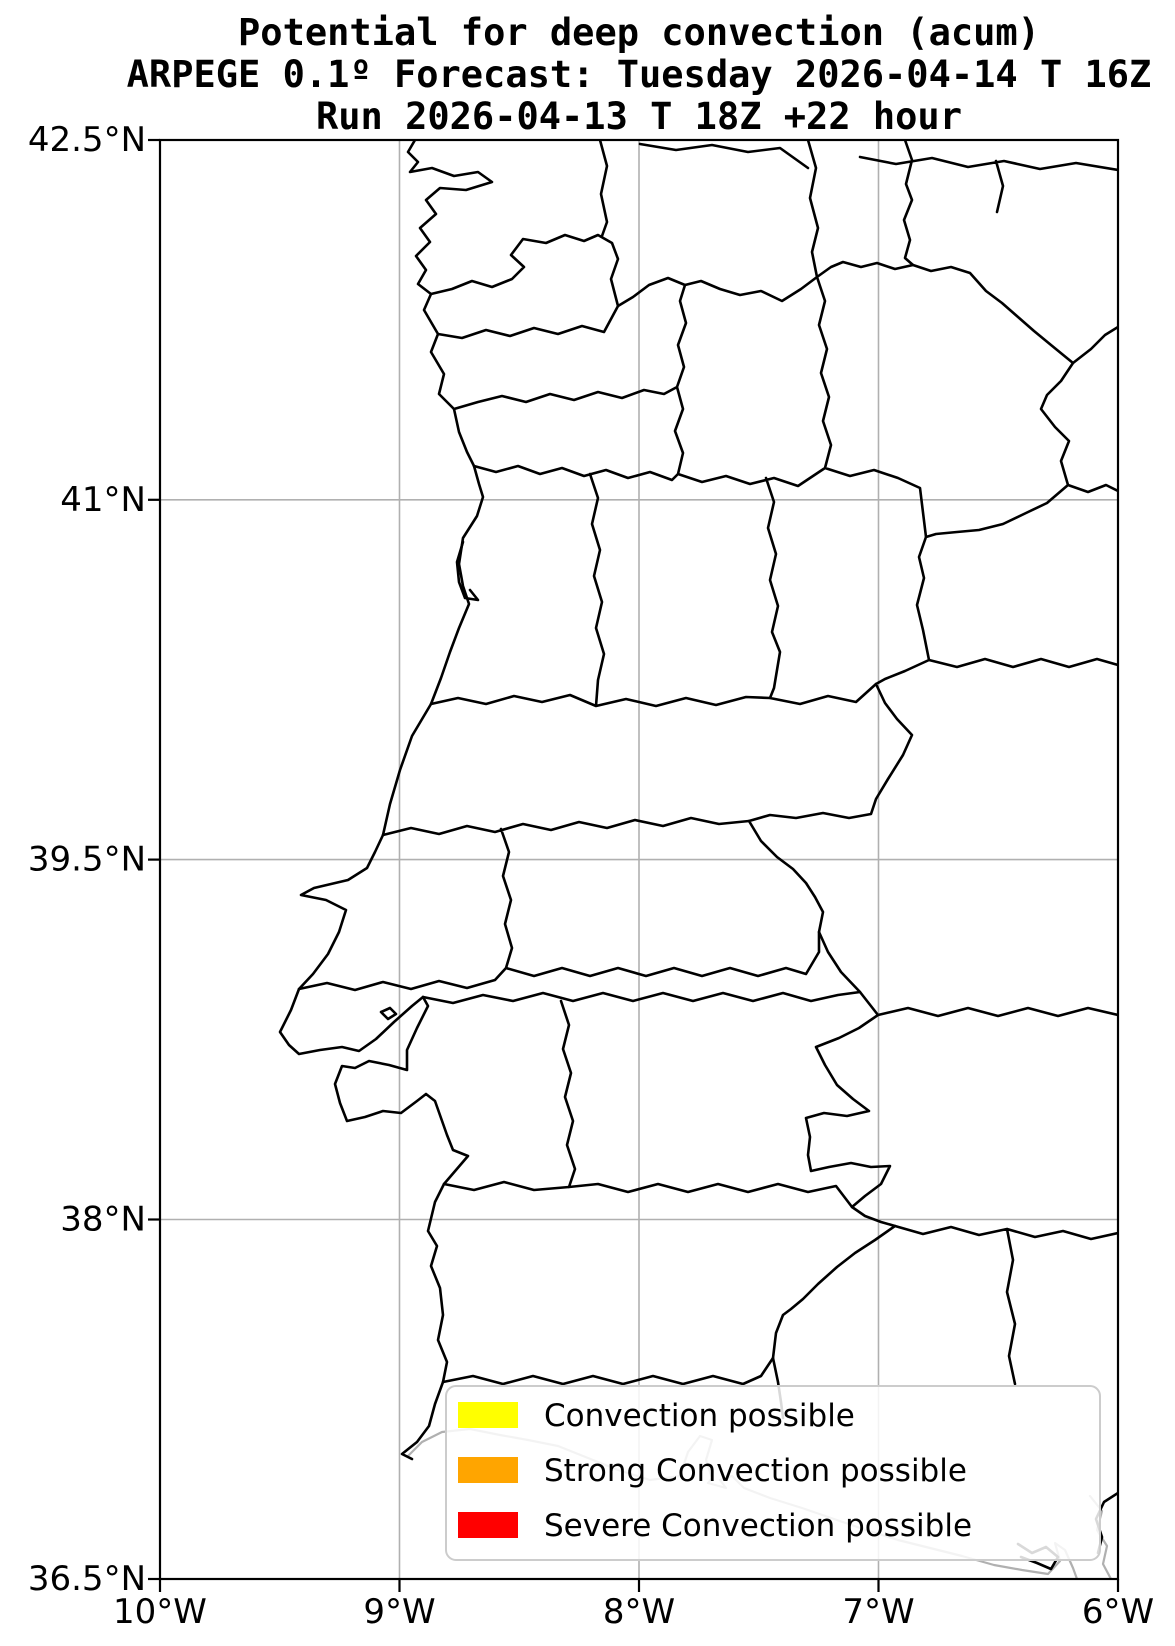 The height and width of the screenshot is (1646, 1175). I want to click on y-tick-label-41n: 41°N, so click(103, 500).